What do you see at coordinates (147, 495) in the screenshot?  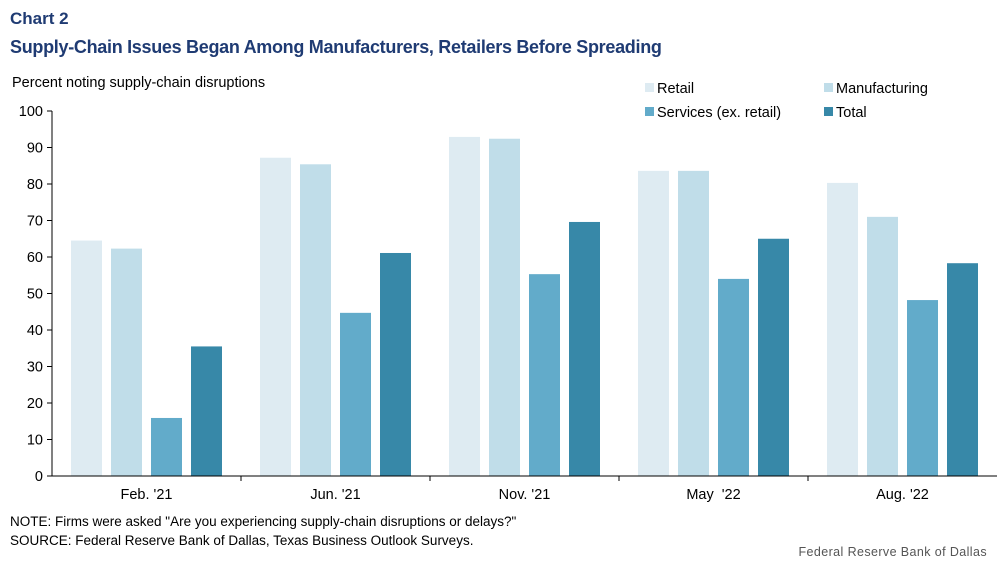 I see `x-tick-label: Feb. '21` at bounding box center [147, 495].